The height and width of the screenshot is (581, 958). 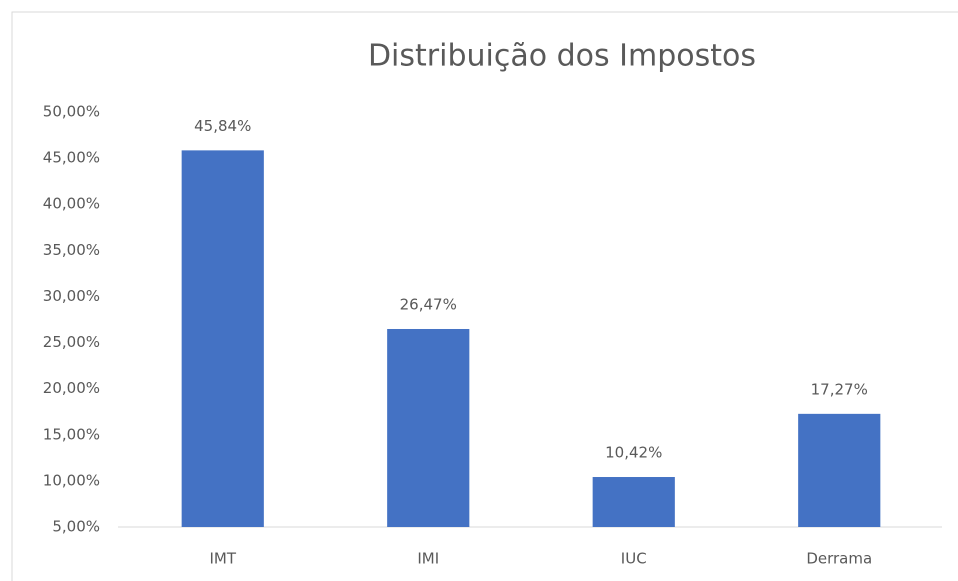 What do you see at coordinates (71, 388) in the screenshot?
I see `y-tick-label: 20,00%` at bounding box center [71, 388].